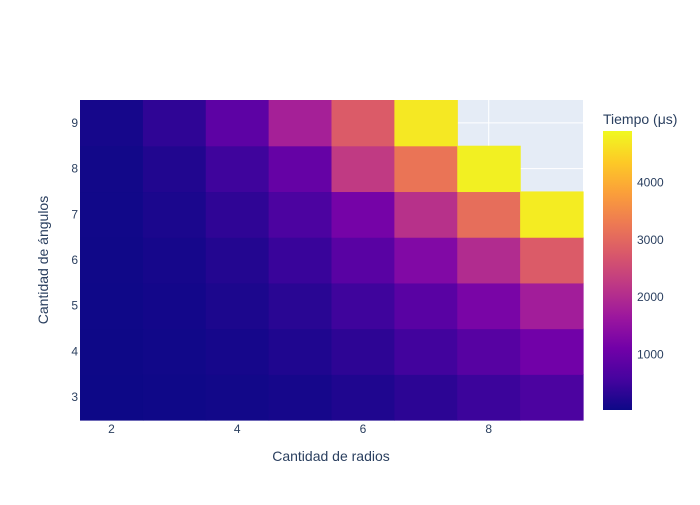  Describe the element at coordinates (617, 270) in the screenshot. I see `colorbar` at that location.